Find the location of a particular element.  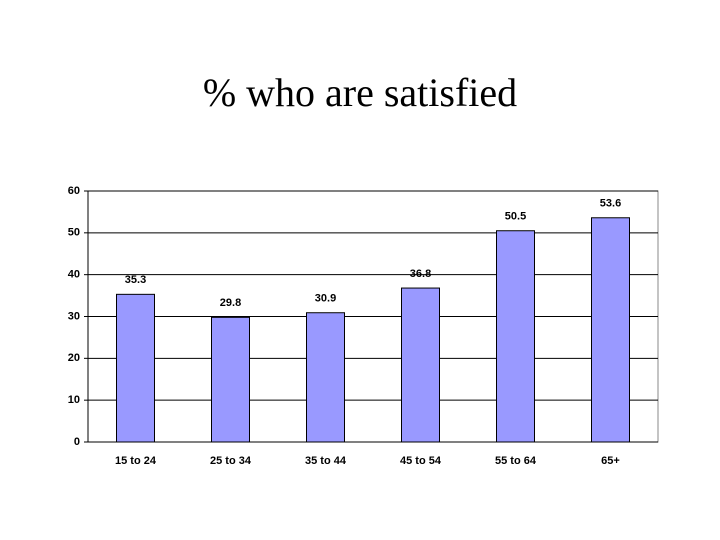

y-tick-label: 10 is located at coordinates (74, 400).